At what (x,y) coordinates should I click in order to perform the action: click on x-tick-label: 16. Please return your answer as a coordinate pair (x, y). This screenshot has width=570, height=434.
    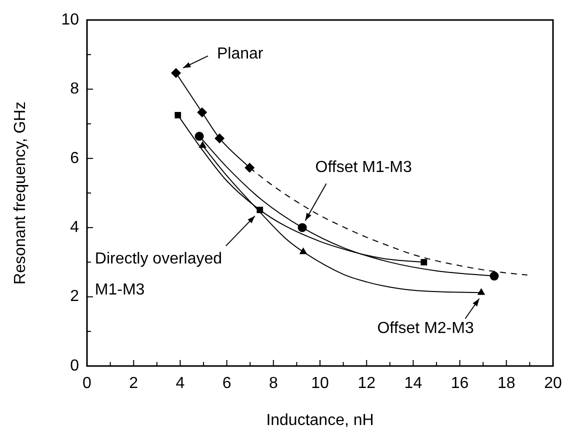
    Looking at the image, I should click on (459, 383).